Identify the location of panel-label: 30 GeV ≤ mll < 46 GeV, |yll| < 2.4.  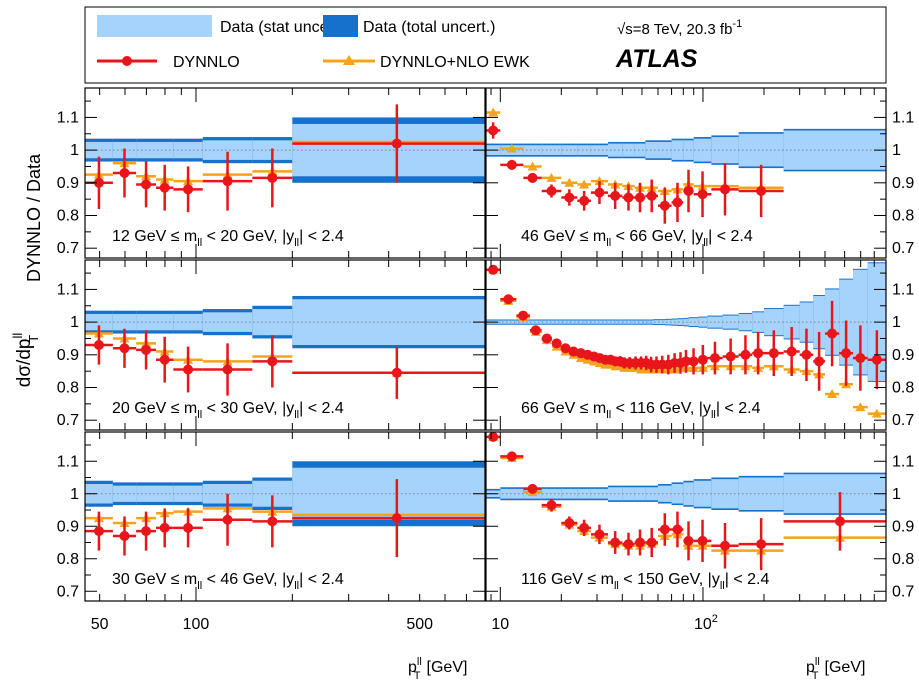
(228, 581).